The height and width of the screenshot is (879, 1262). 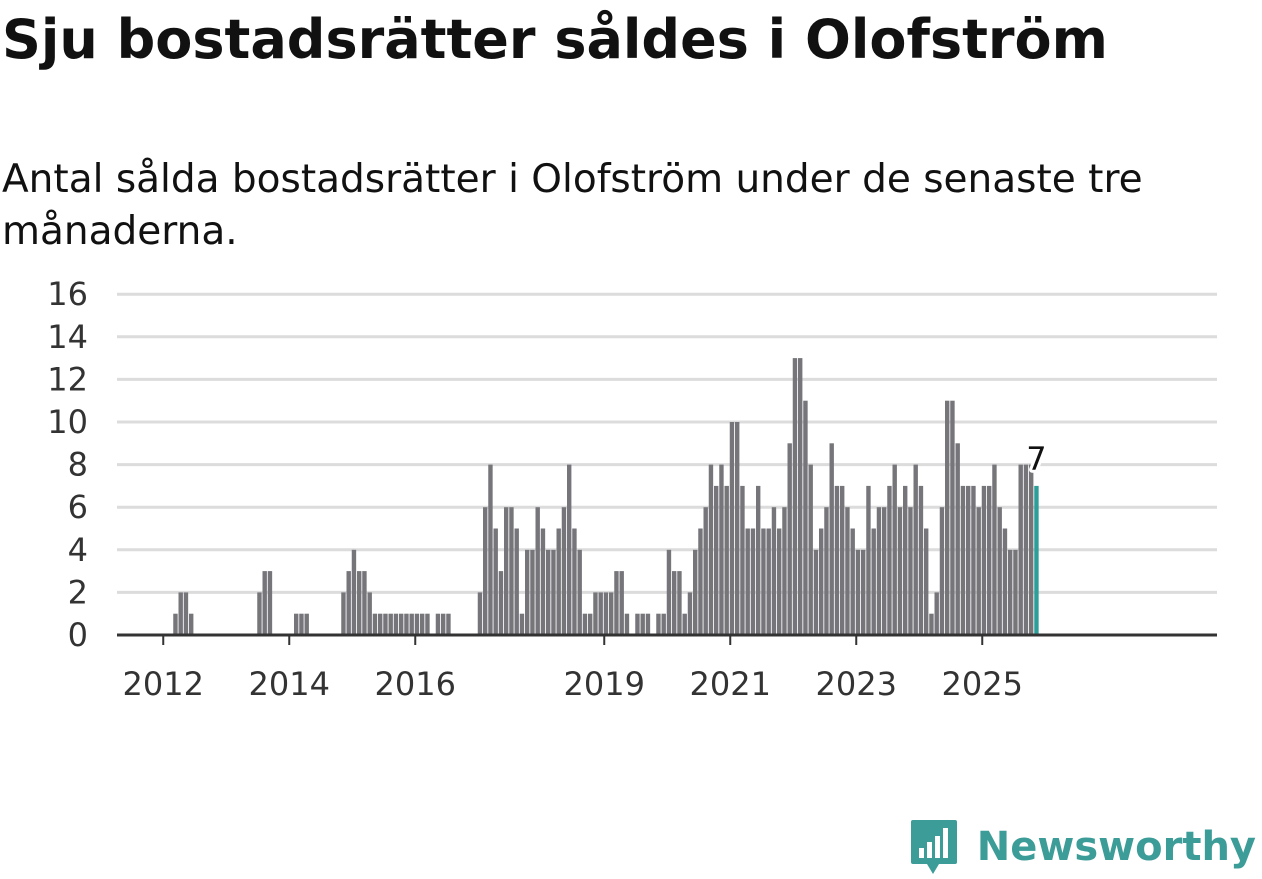 What do you see at coordinates (667, 639) in the screenshot?
I see `axes` at bounding box center [667, 639].